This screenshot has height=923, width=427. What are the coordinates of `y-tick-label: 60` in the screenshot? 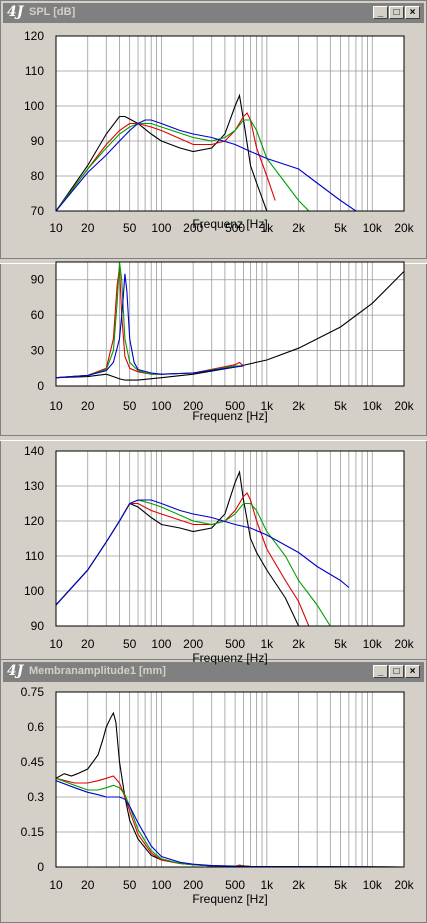 It's located at (38, 315).